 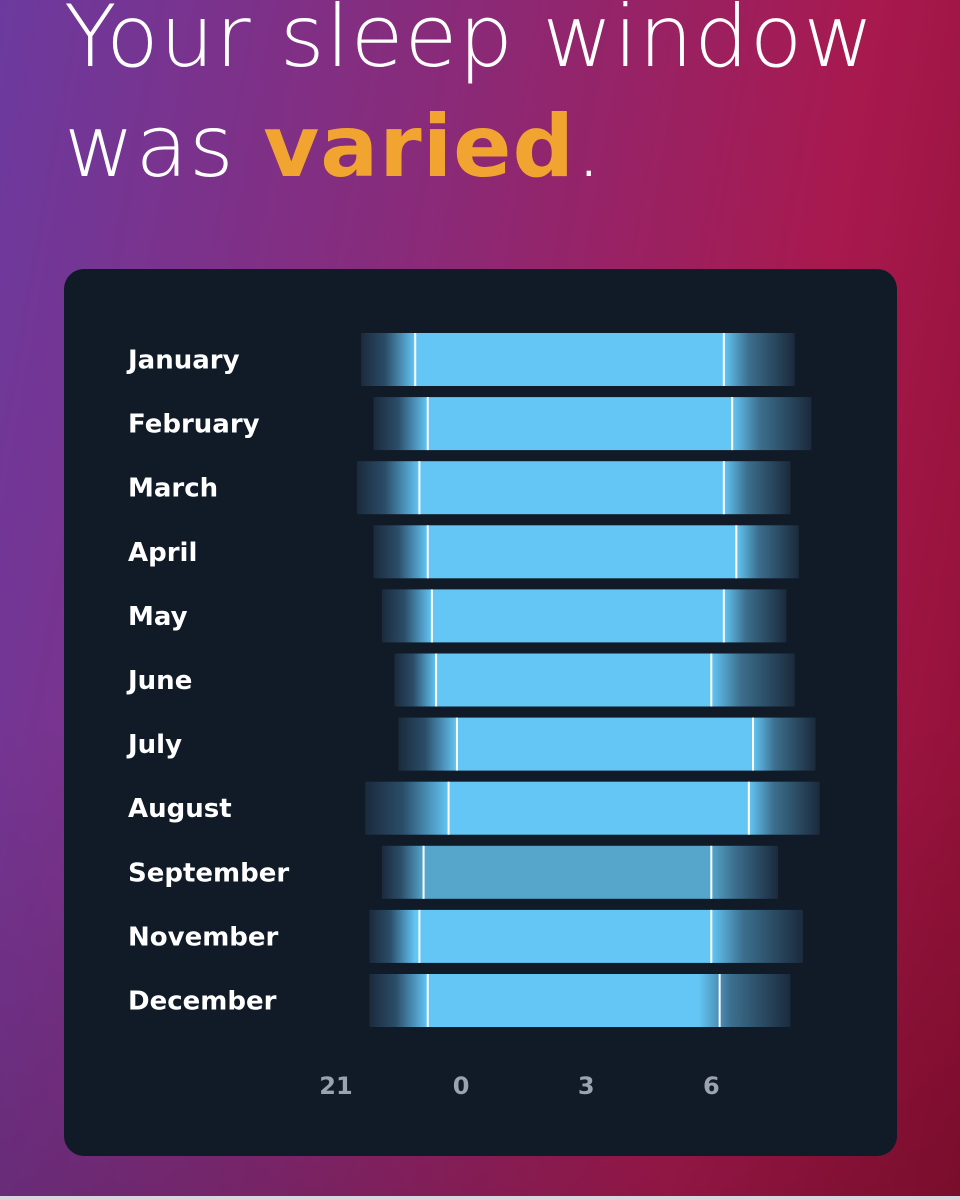 I want to click on month-label: April, so click(x=162, y=553).